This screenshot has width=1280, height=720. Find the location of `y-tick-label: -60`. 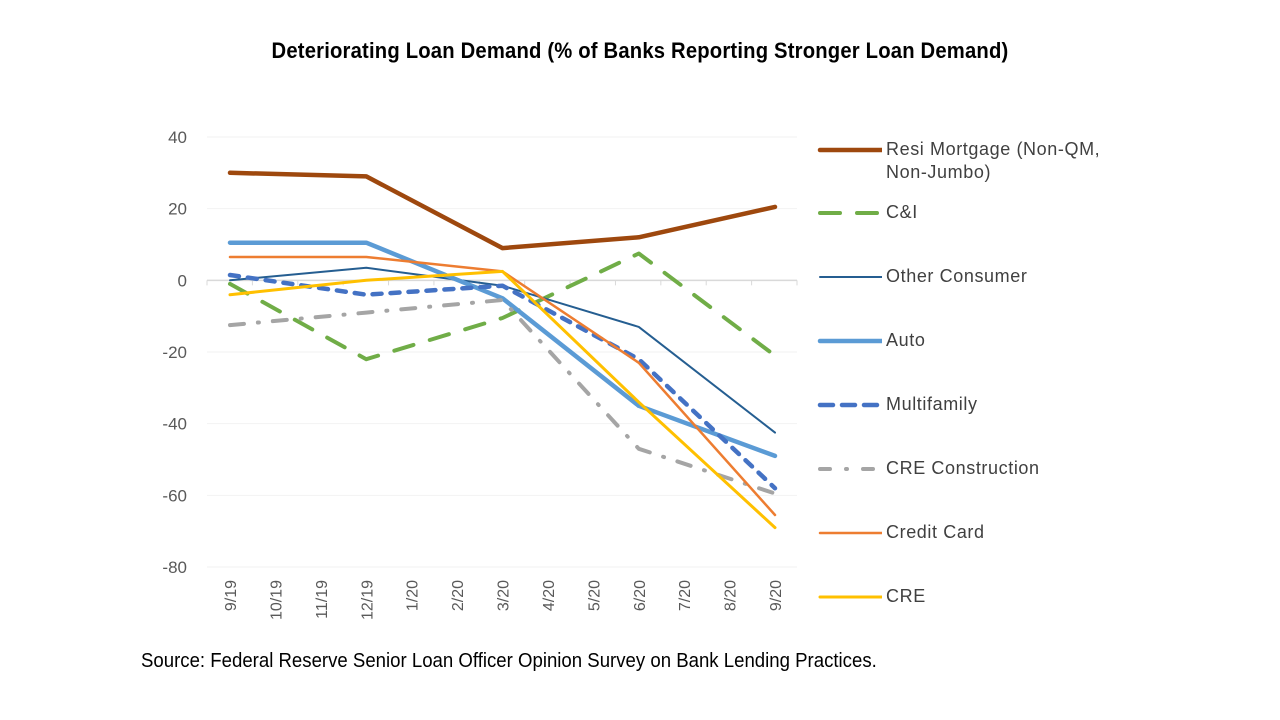

y-tick-label: -60 is located at coordinates (174, 495).